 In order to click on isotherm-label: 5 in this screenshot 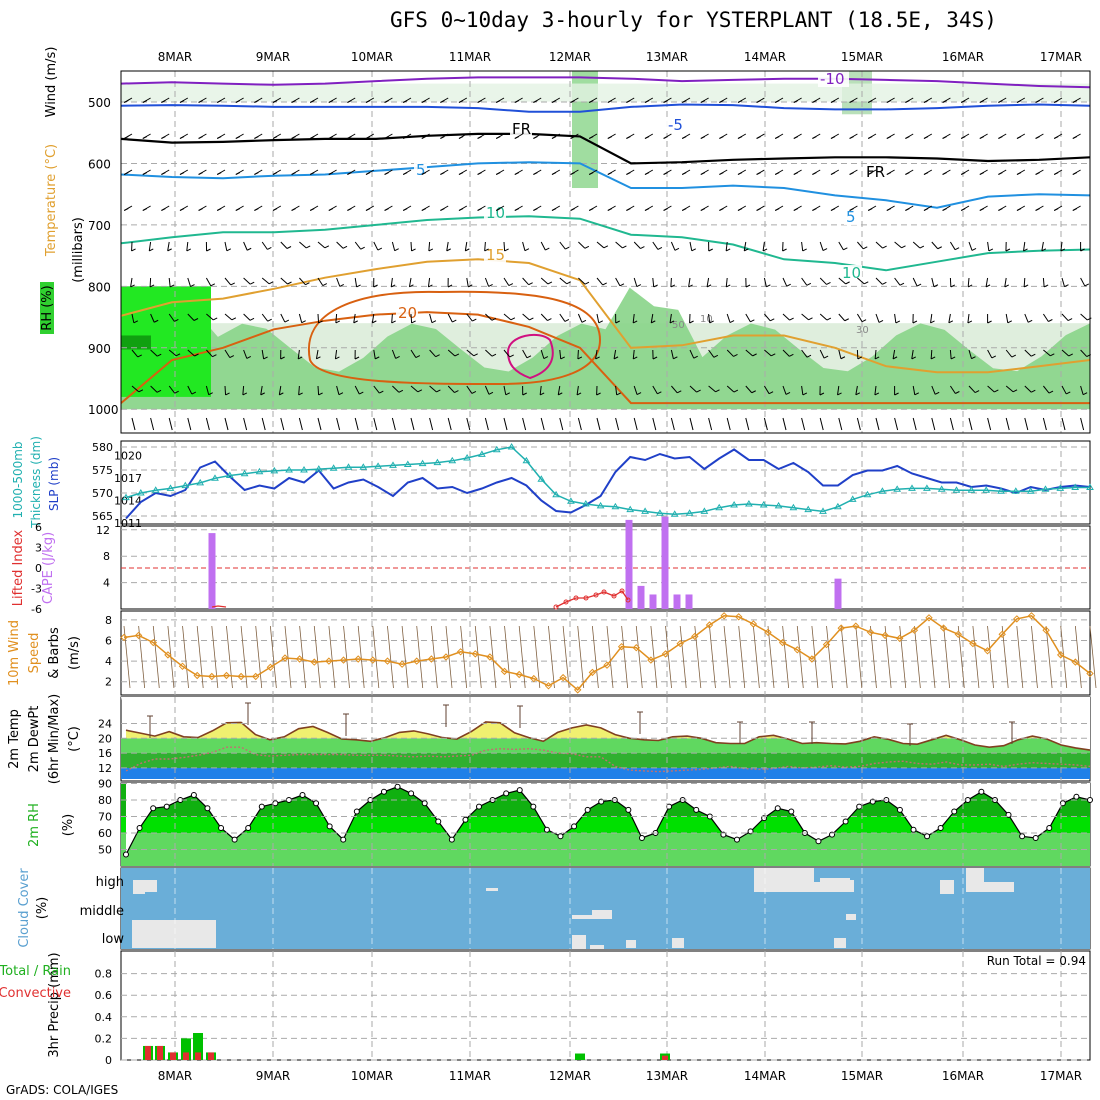, I will do `click(851, 217)`.